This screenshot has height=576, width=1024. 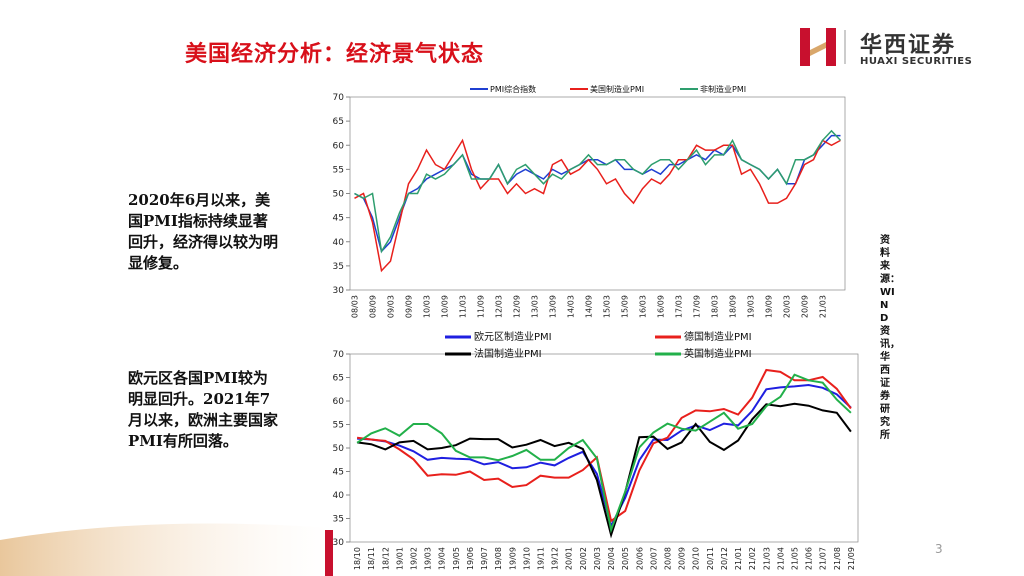 What do you see at coordinates (724, 558) in the screenshot?
I see `x-tick-label: 20/12` at bounding box center [724, 558].